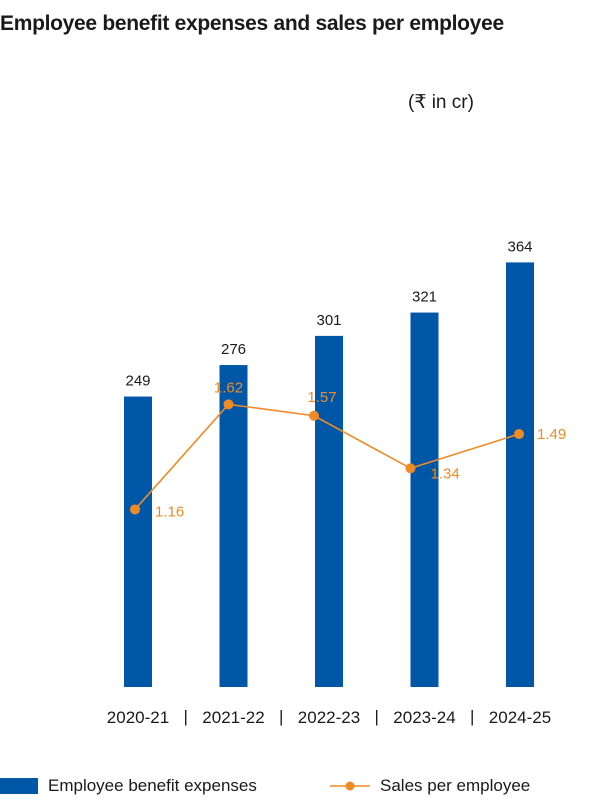 The image size is (609, 805). I want to click on bar-value-label: 276, so click(233, 349).